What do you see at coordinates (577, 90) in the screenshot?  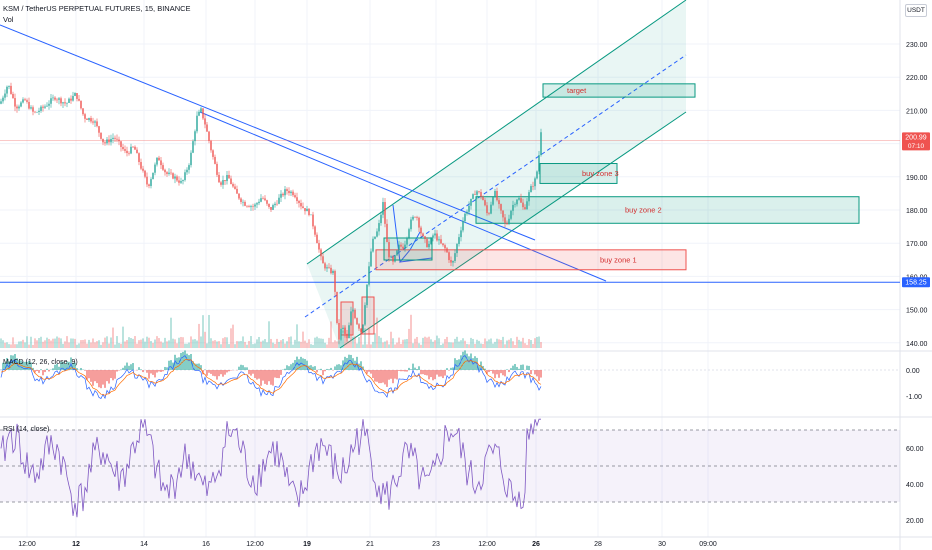 I see `zone-label-3: target` at bounding box center [577, 90].